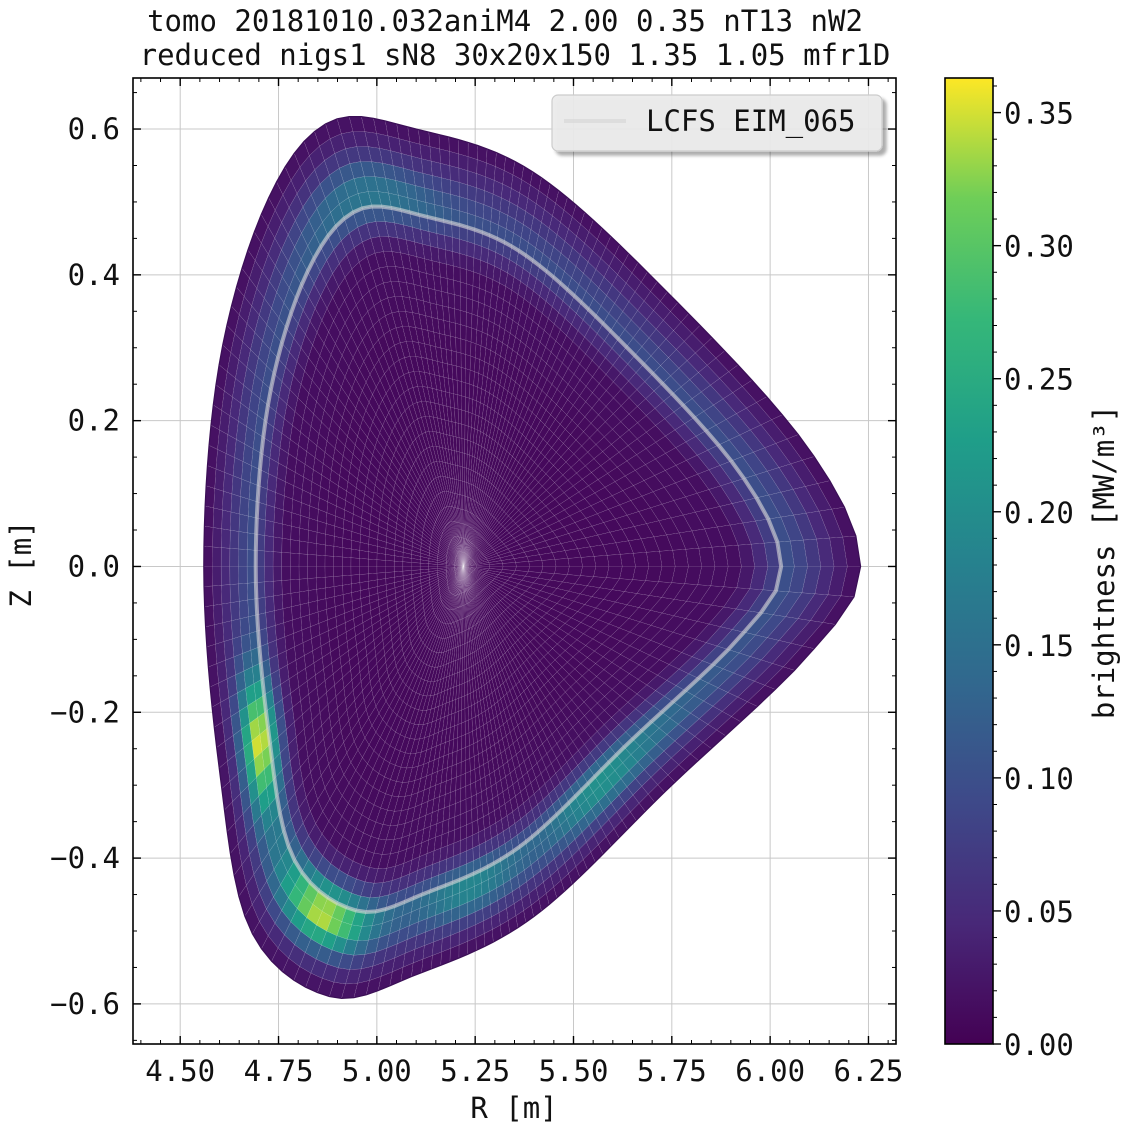  What do you see at coordinates (969, 561) in the screenshot?
I see `colorbar-gradient` at bounding box center [969, 561].